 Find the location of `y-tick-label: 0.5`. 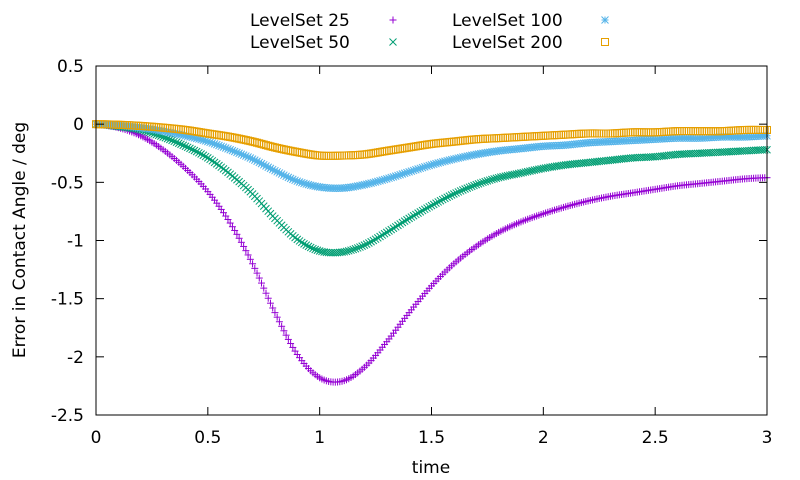

y-tick-label: 0.5 is located at coordinates (70, 67).